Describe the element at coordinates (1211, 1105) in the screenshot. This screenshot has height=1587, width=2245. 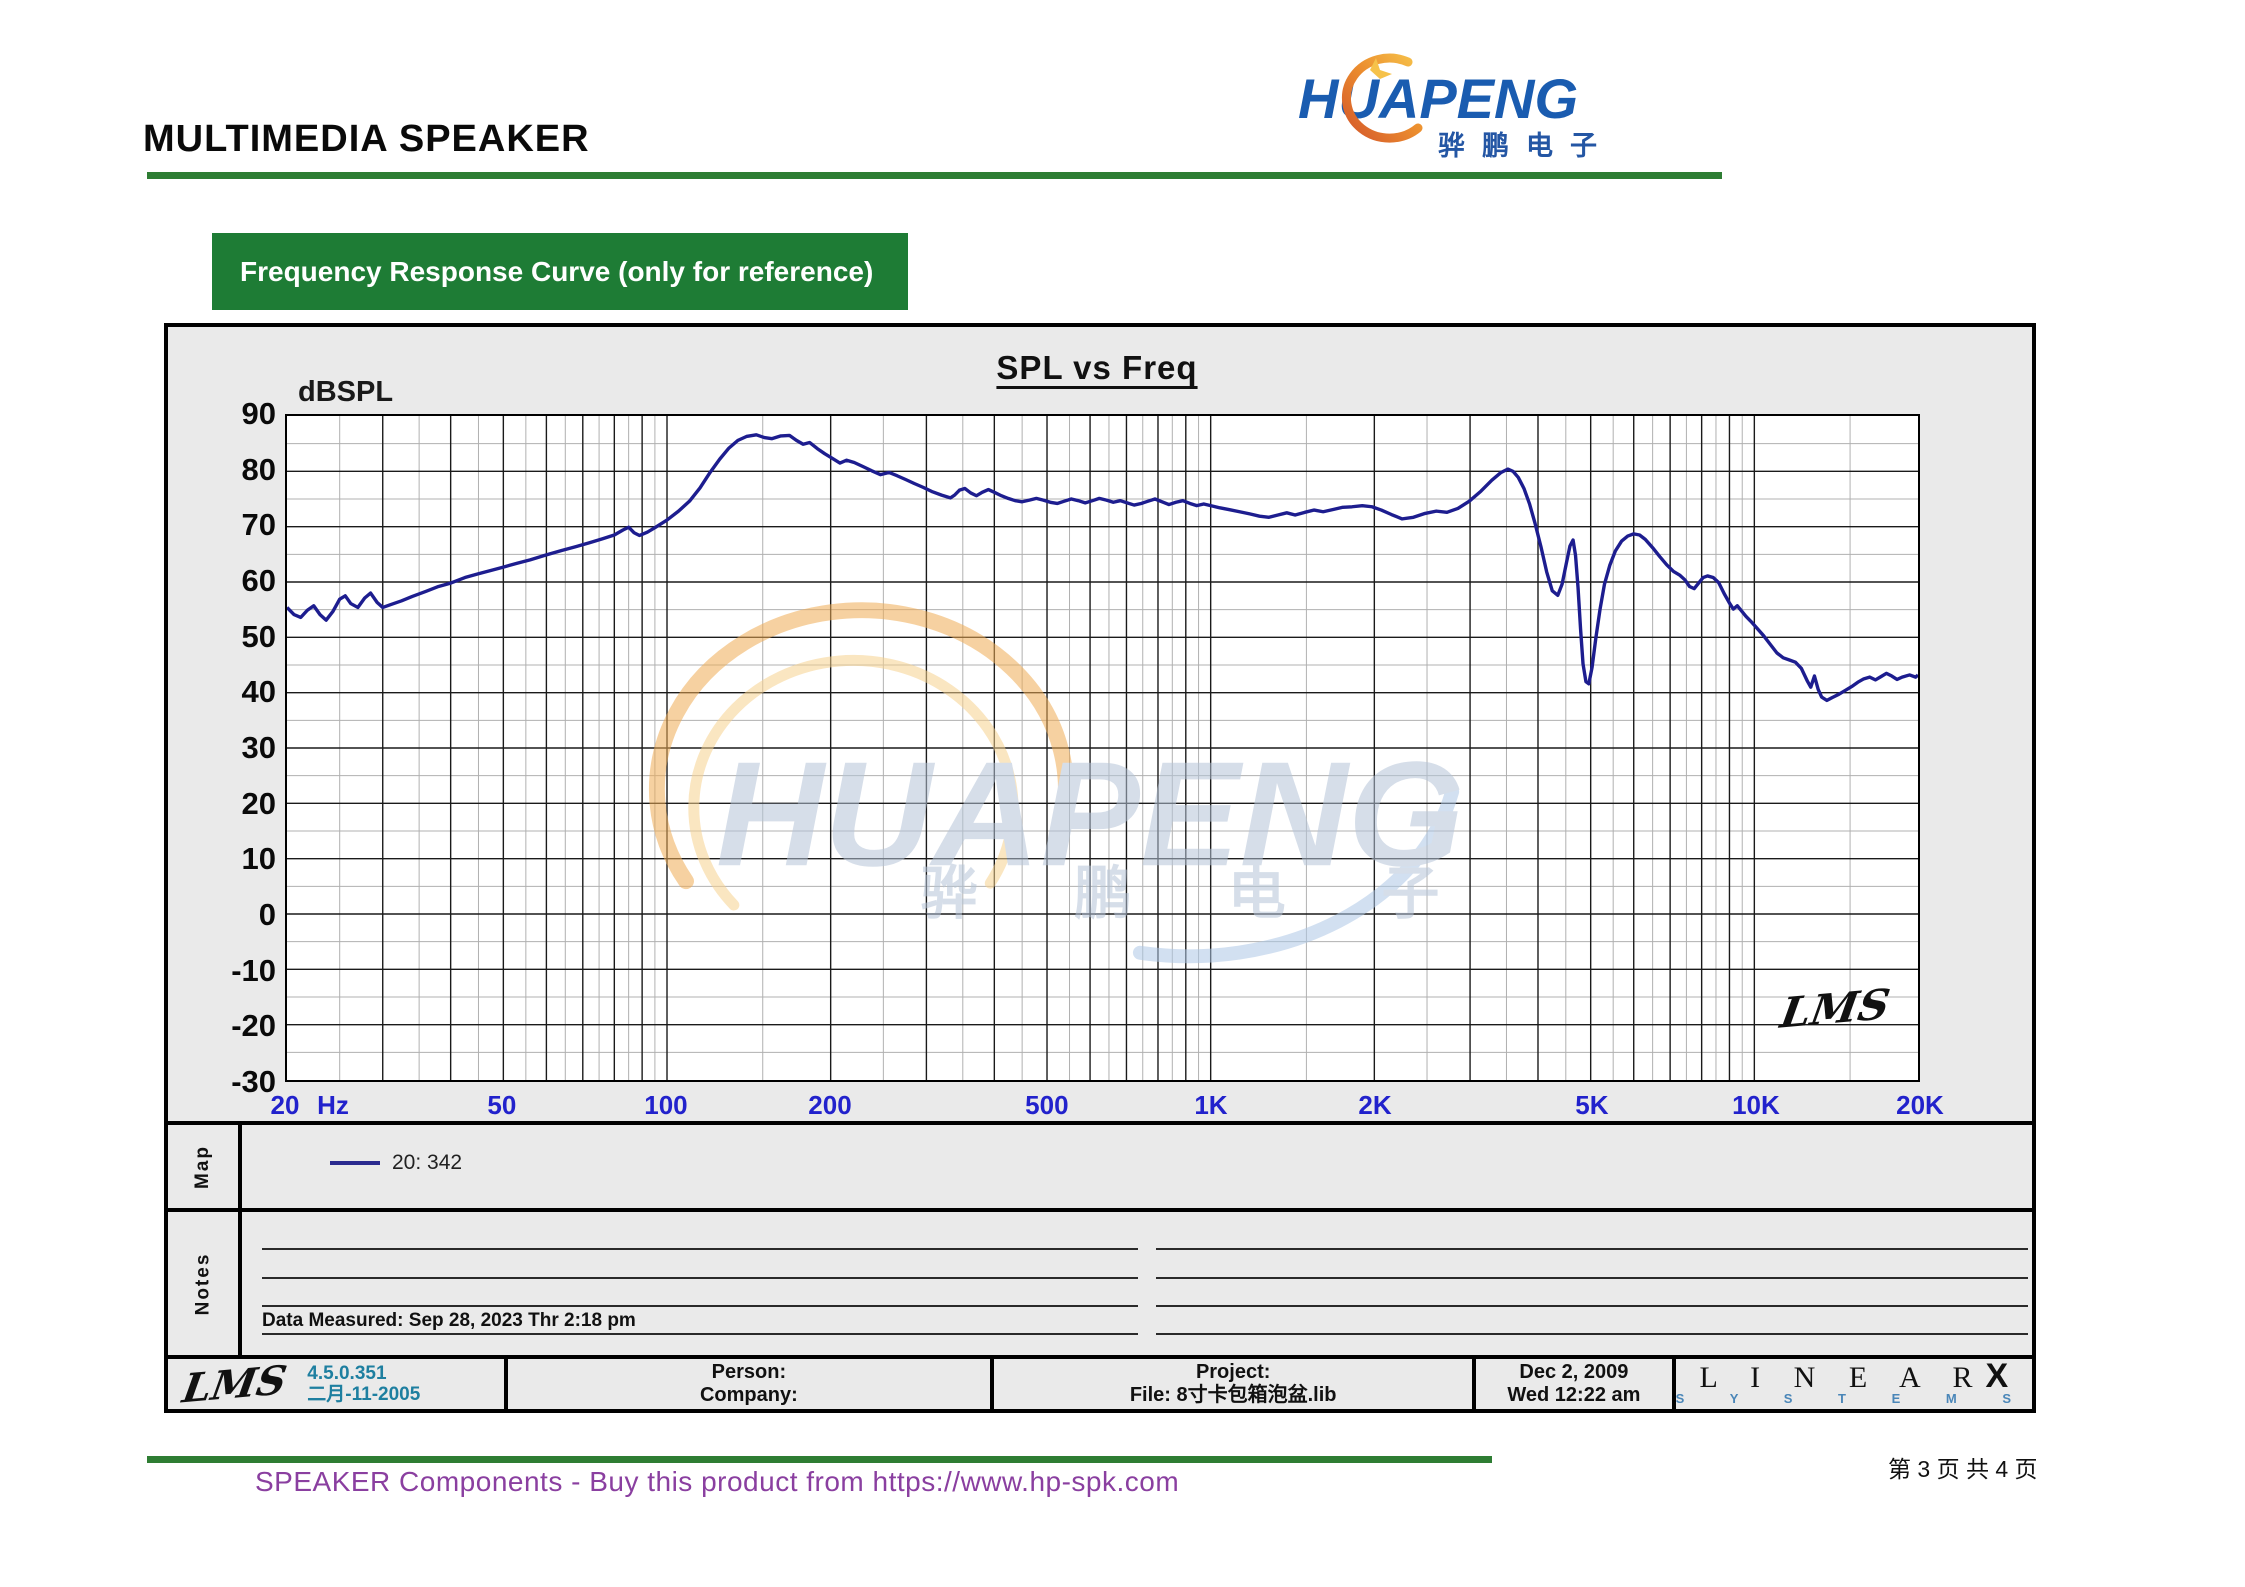
I see `x-axis-tick-label: 1K` at that location.